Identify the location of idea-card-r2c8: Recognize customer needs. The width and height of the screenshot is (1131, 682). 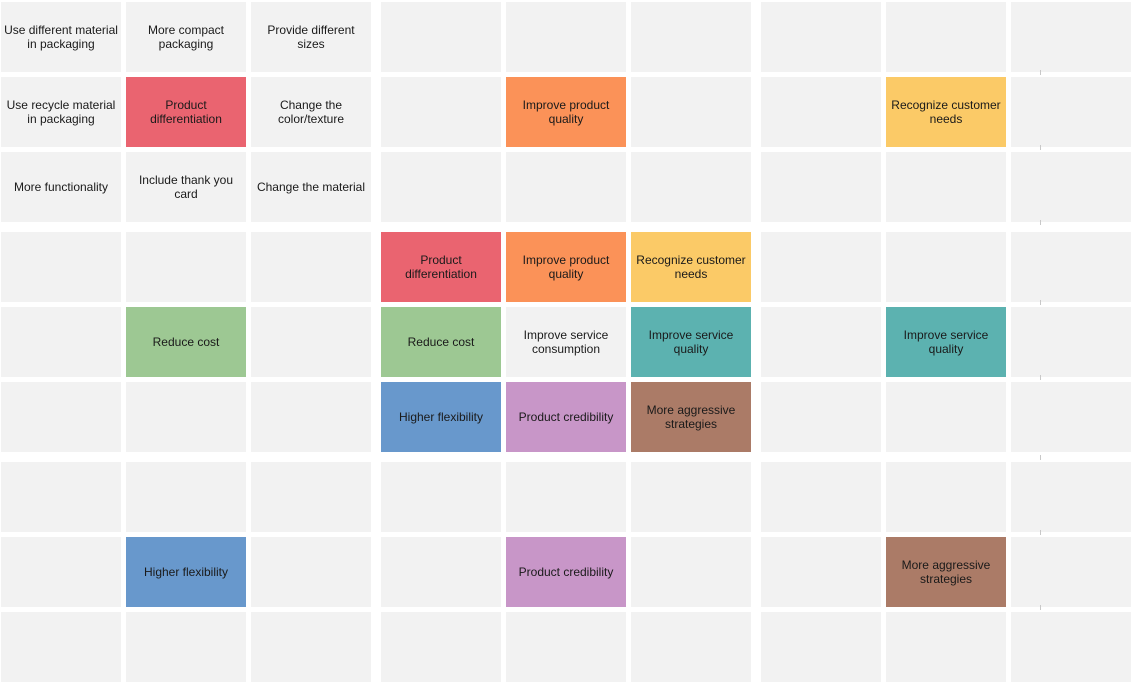
(946, 112).